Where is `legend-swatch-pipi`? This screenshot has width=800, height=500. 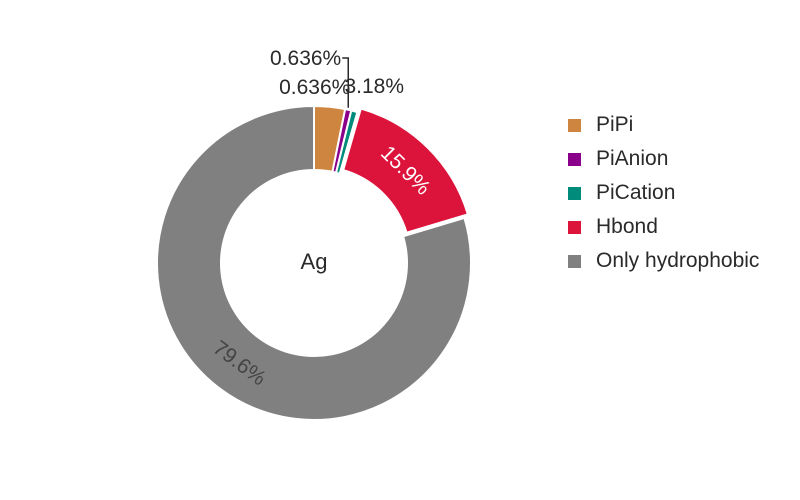
legend-swatch-pipi is located at coordinates (574, 125).